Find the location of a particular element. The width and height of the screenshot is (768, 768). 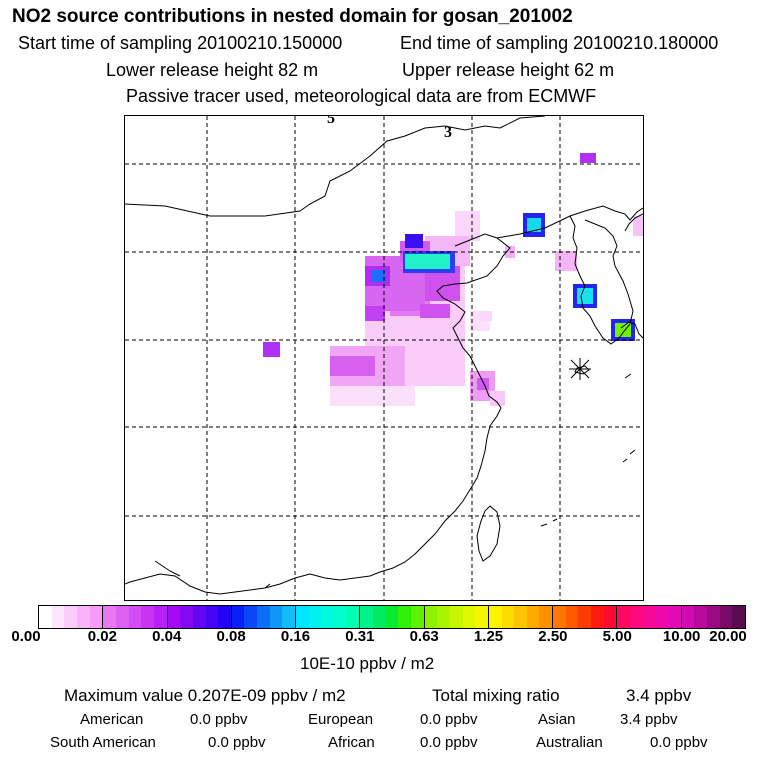

end-time: End time of sampling 20100210.180000 is located at coordinates (559, 43).